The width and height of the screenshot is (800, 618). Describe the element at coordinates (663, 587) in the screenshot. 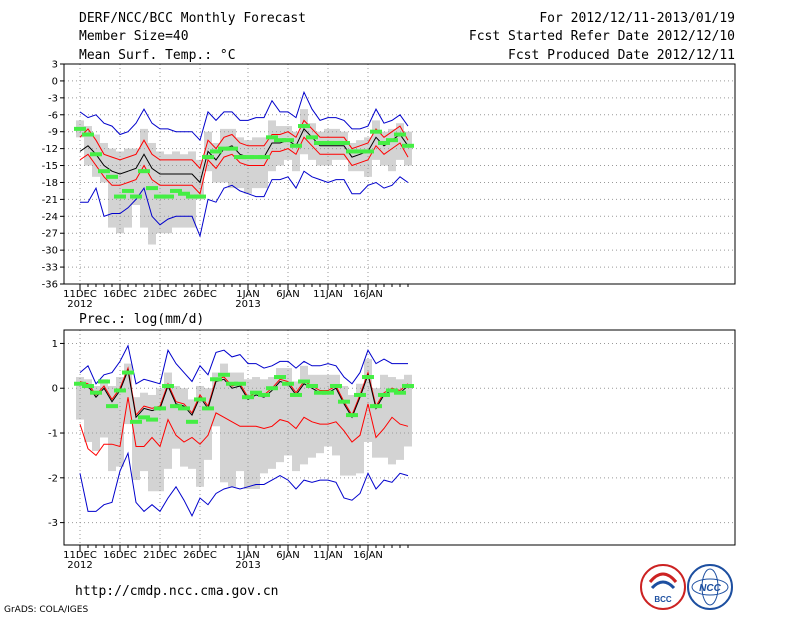

I see `bcc-logo: BCC` at that location.